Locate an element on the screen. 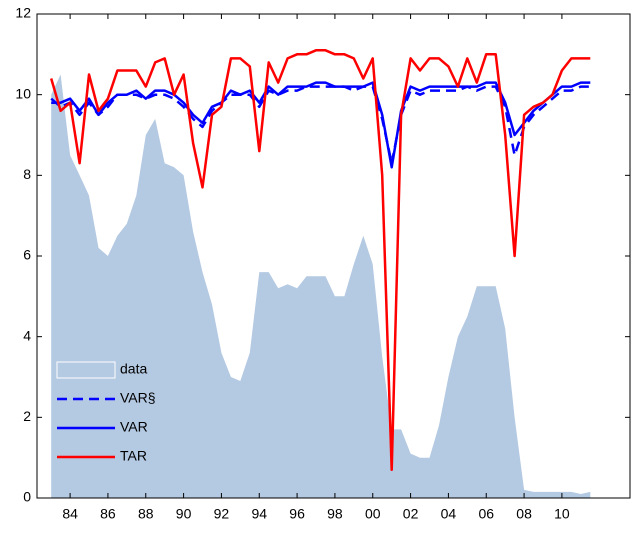 This screenshot has height=534, width=644. legend-label: VAR is located at coordinates (134, 427).